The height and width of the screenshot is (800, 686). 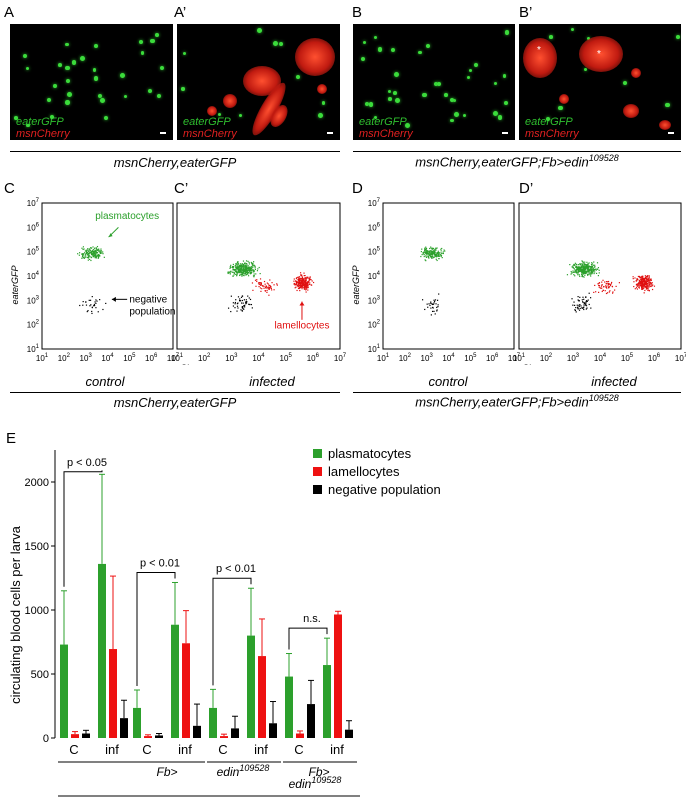 What do you see at coordinates (573, 358) in the screenshot?
I see `x-tick-label: 10³` at bounding box center [573, 358].